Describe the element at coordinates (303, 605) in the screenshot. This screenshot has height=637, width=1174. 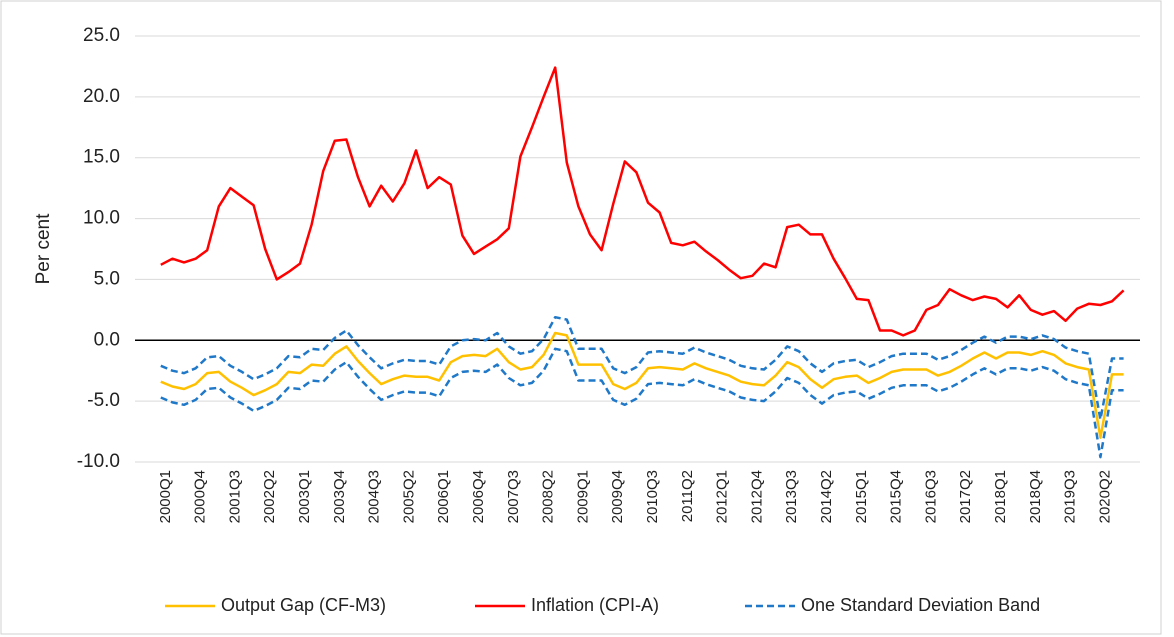
I see `legend-label: Output Gap (CF-M3)` at that location.